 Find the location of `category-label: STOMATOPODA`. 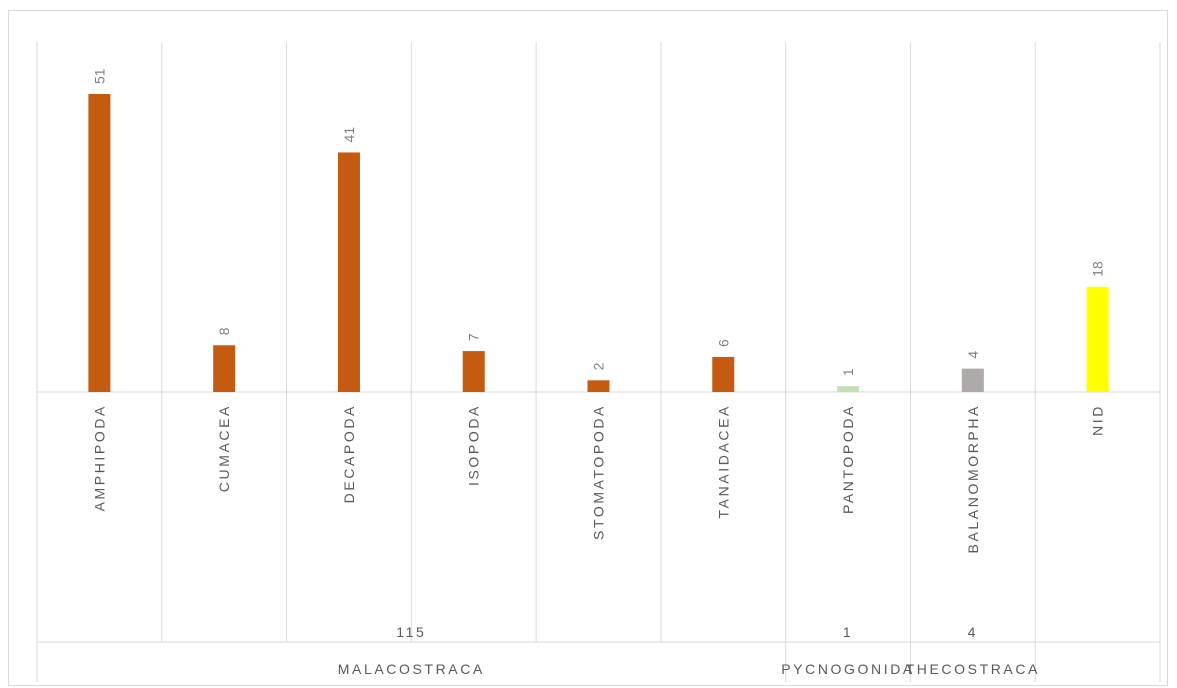

category-label: STOMATOPODA is located at coordinates (599, 472).